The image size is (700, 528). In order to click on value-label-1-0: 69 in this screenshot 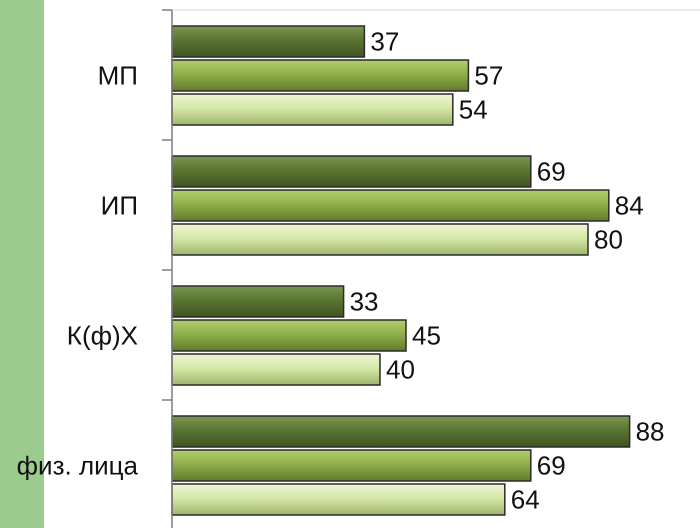, I will do `click(551, 172)`.